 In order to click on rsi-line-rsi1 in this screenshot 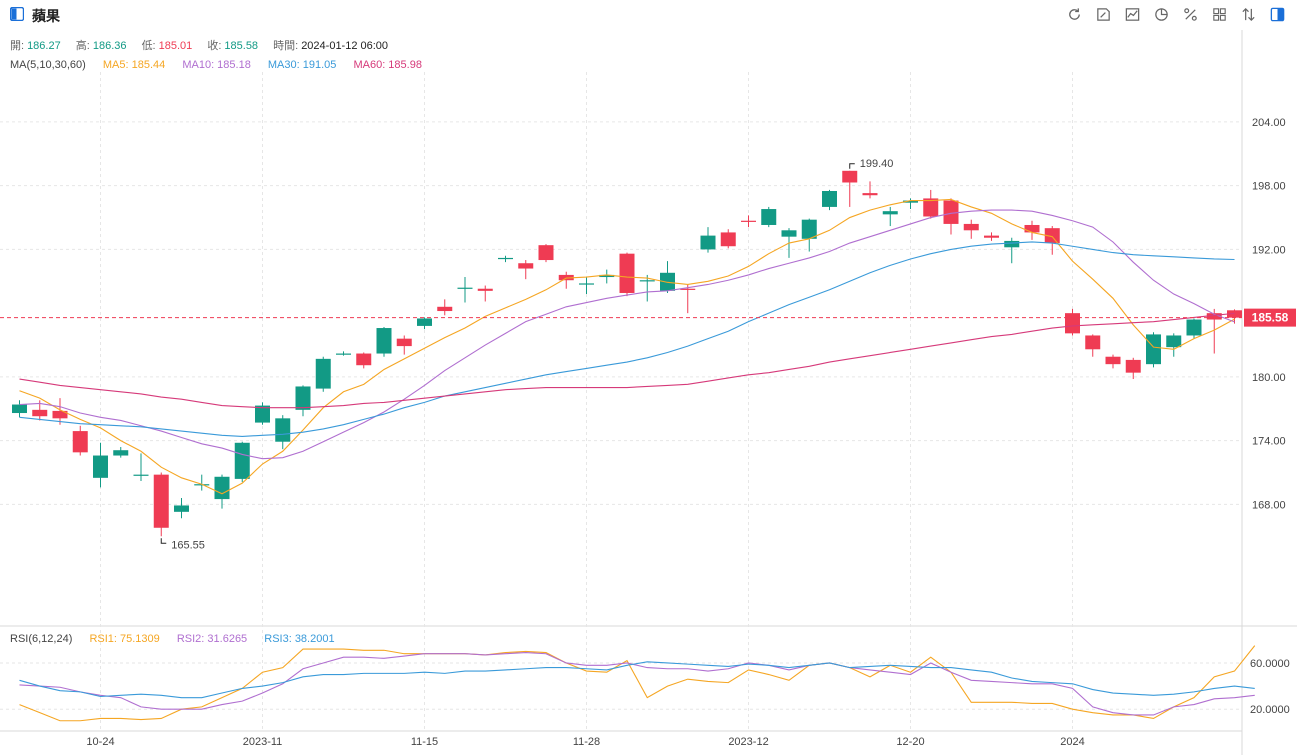, I will do `click(637, 683)`.